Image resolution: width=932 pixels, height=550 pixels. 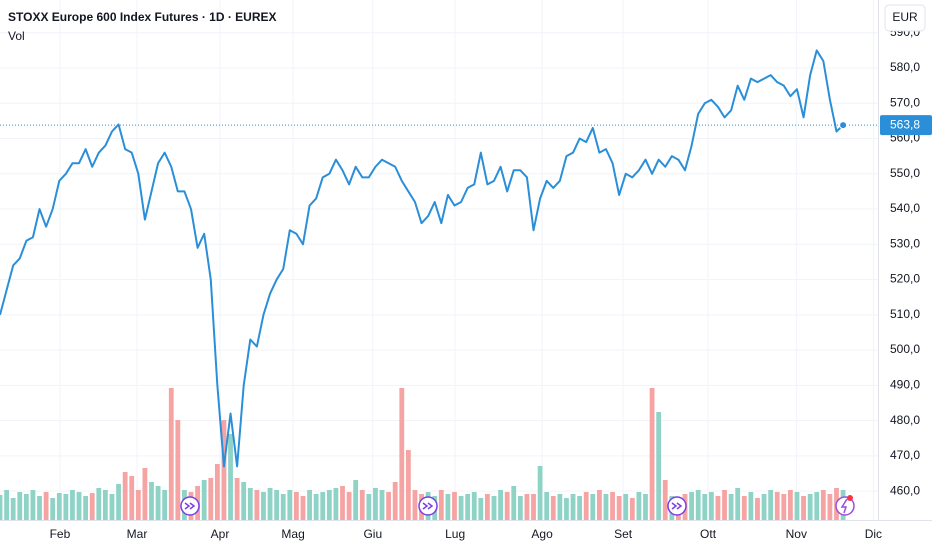 I want to click on price-badge, so click(x=906, y=125).